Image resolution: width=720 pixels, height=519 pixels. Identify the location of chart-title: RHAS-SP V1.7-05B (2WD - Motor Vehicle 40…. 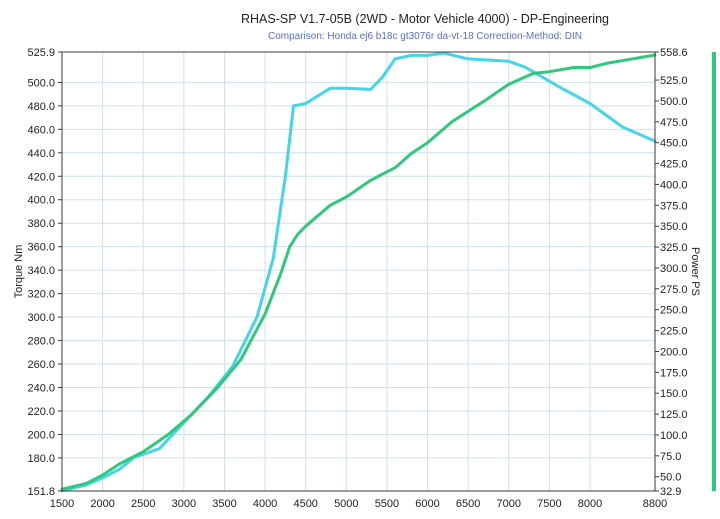
(425, 19).